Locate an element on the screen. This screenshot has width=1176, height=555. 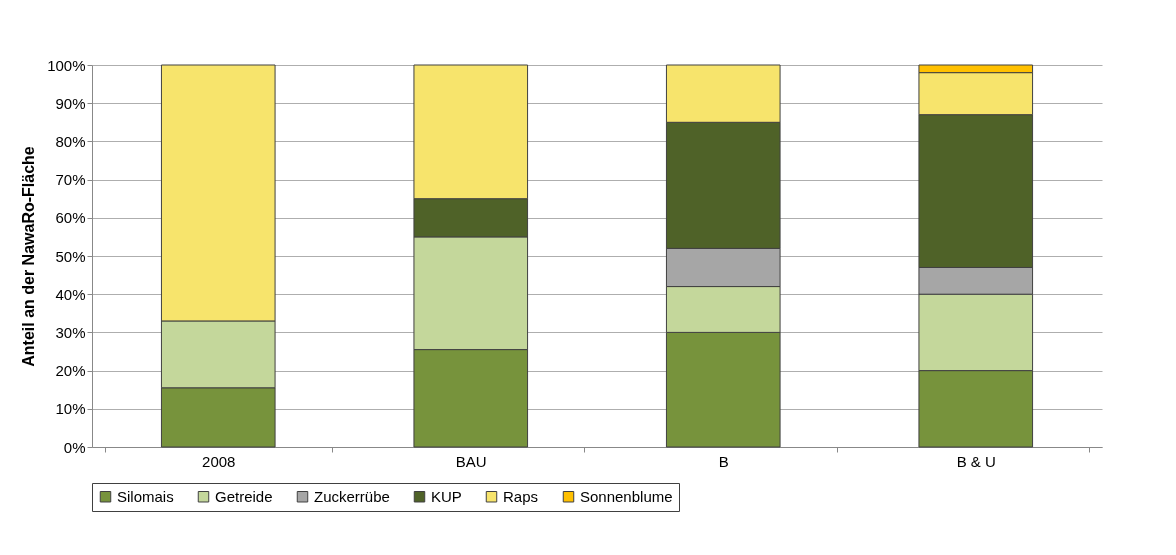
legend-label: Silomais is located at coordinates (145, 496).